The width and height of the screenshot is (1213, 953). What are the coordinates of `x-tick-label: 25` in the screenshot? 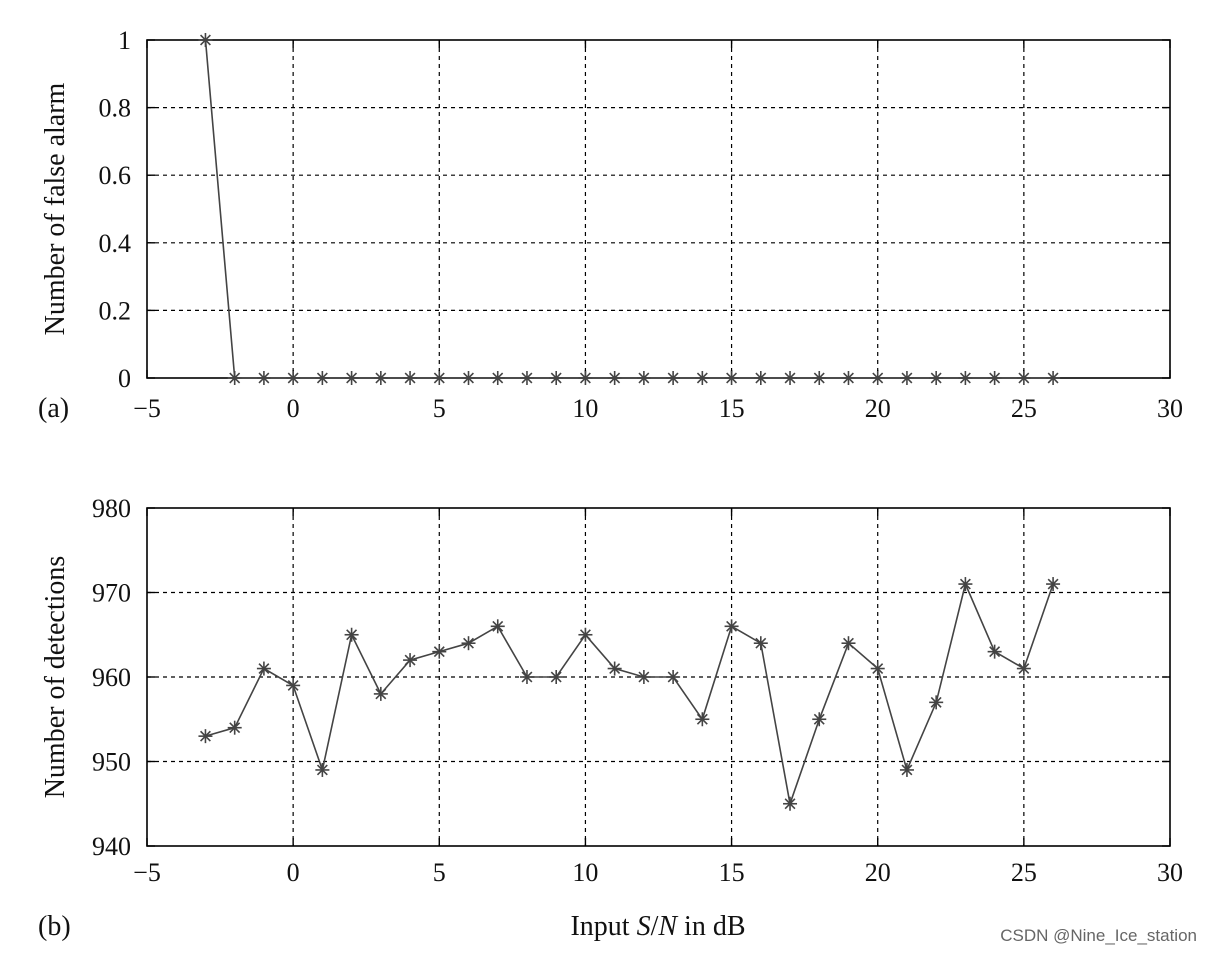 It's located at (1024, 408).